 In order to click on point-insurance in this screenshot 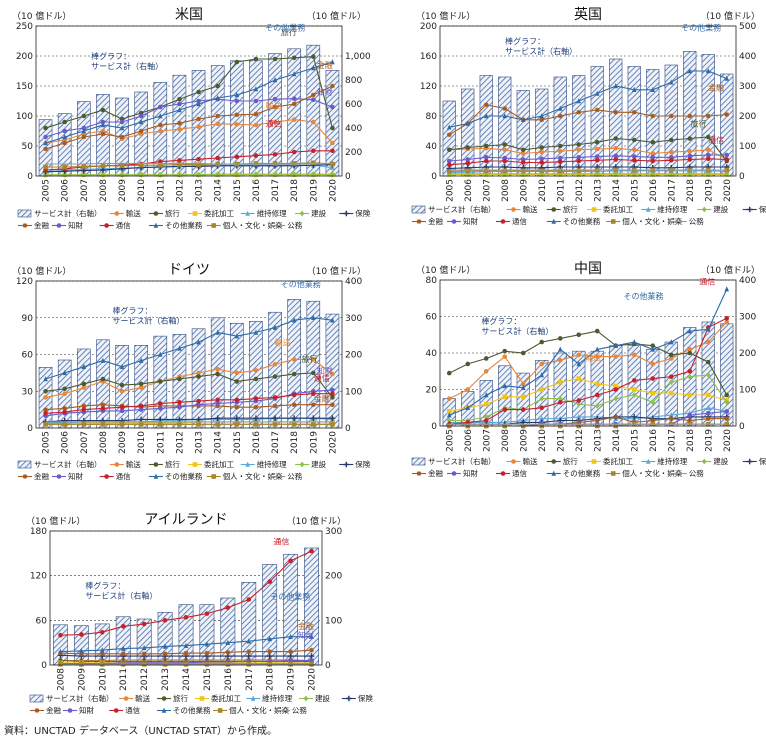, I will do `click(237, 418)`.